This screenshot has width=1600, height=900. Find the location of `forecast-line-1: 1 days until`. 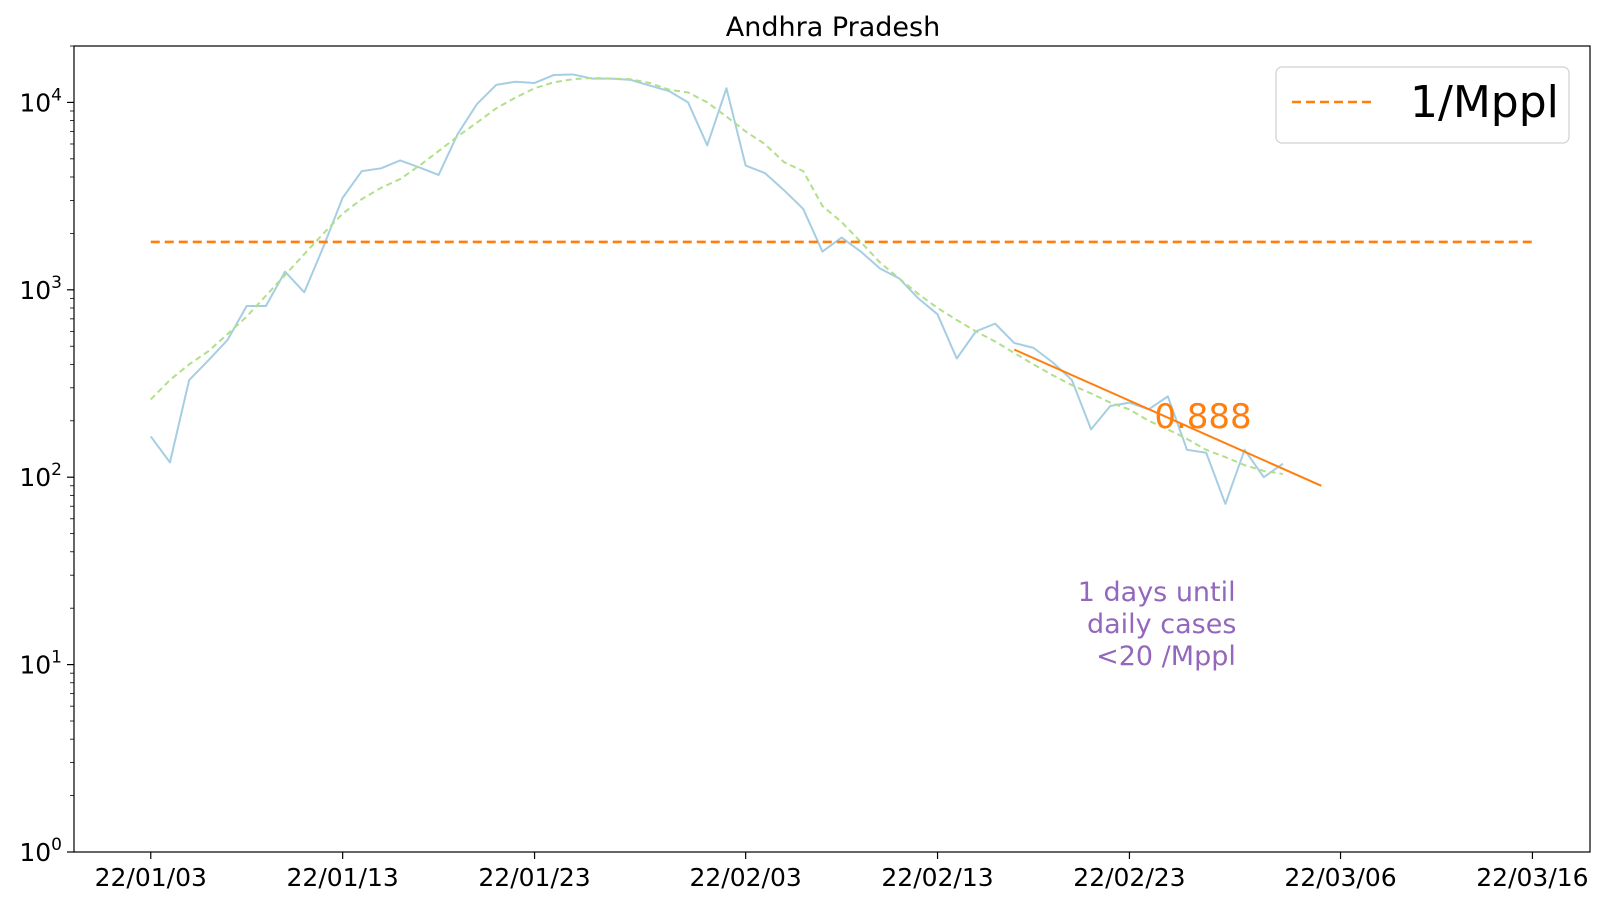

forecast-line-1: 1 days until is located at coordinates (1157, 592).